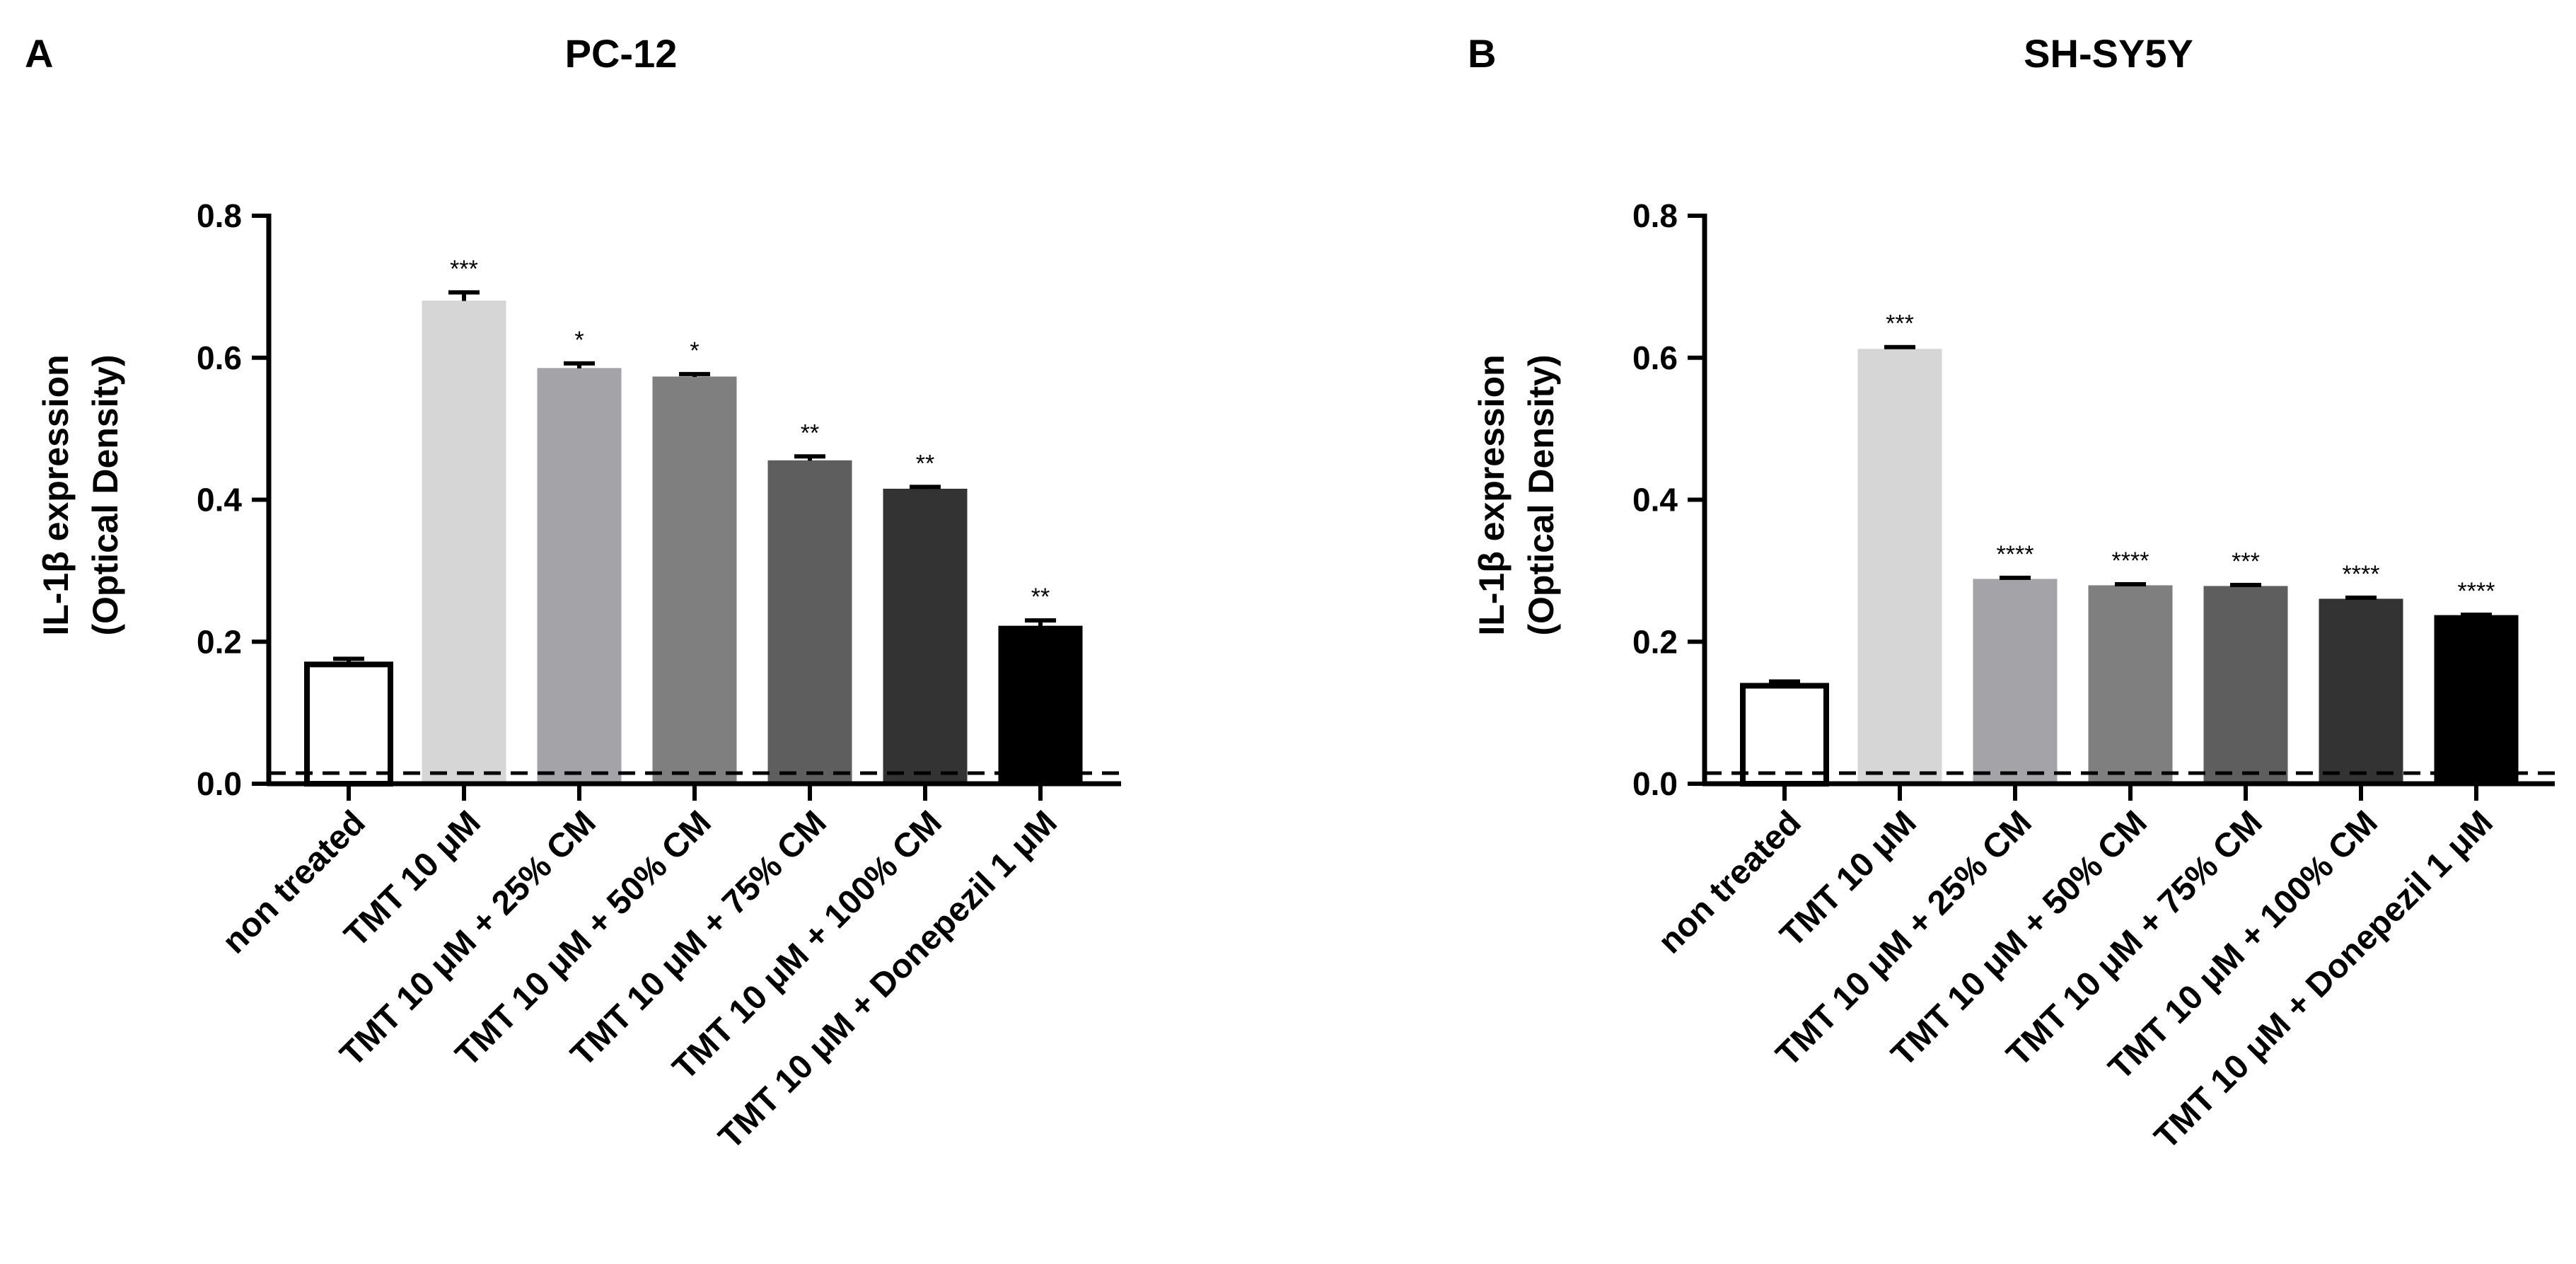  Describe the element at coordinates (464, 269) in the screenshot. I see `significance-label-a-1: ***` at that location.